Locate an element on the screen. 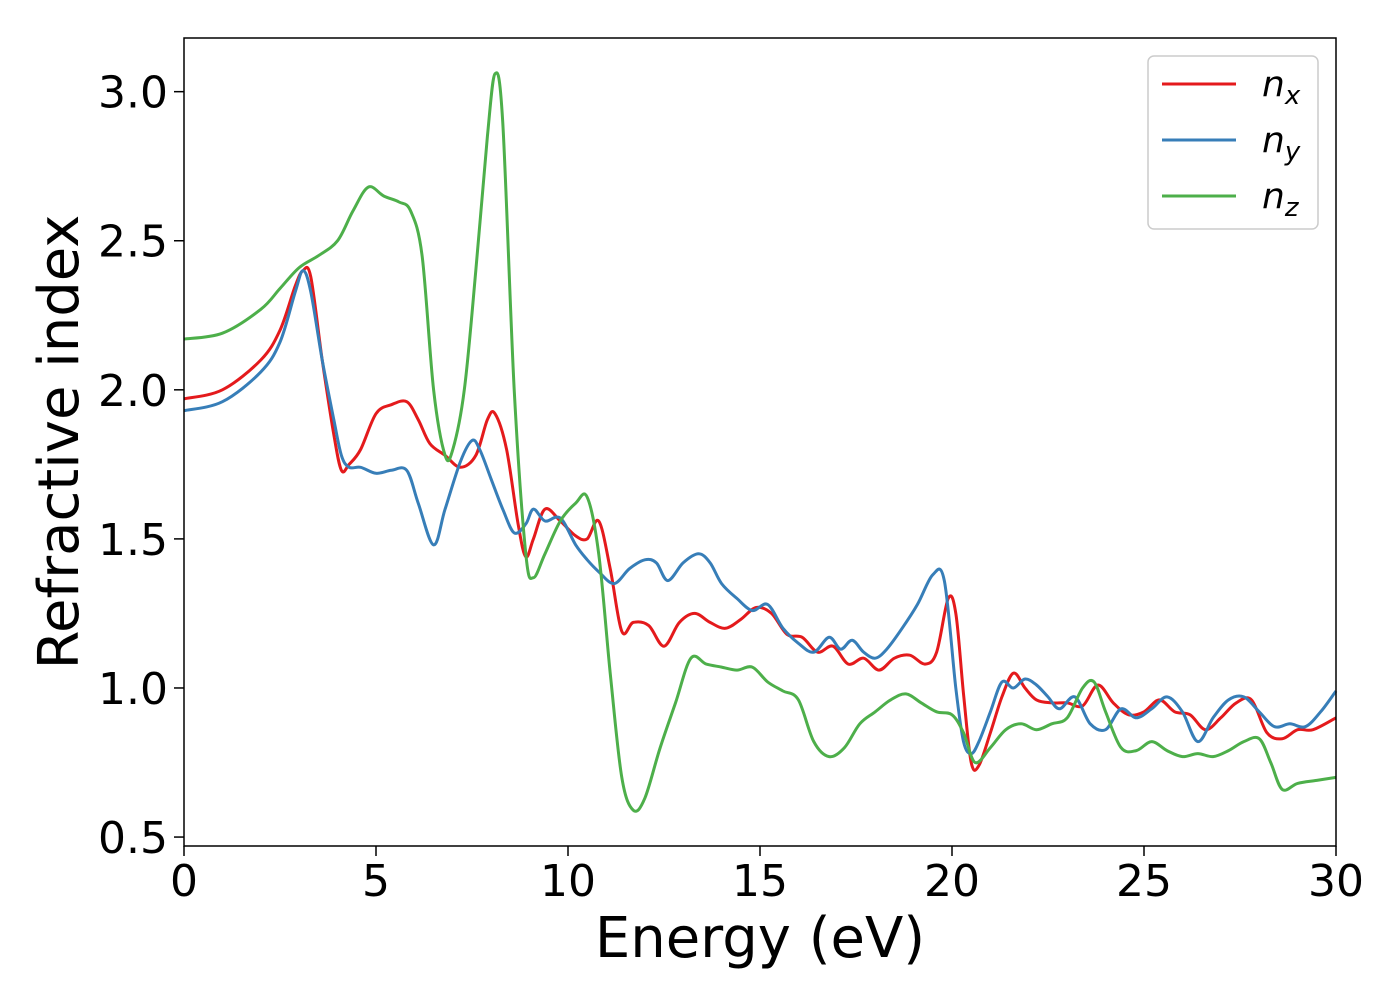 The height and width of the screenshot is (1000, 1400). x-tick-label: 15 is located at coordinates (760, 881).